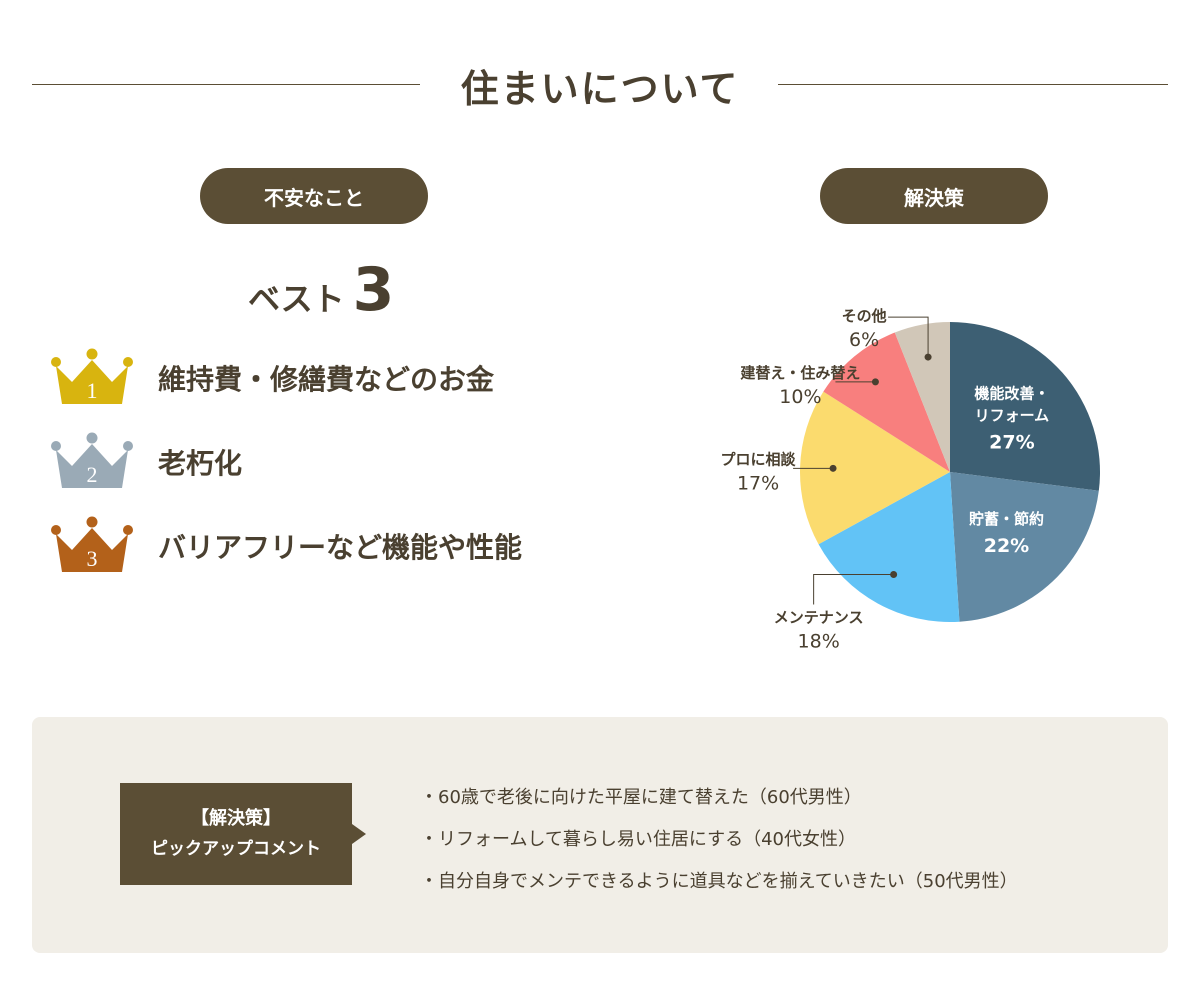 The image size is (1200, 985). I want to click on best-word: ベスト, so click(296, 299).